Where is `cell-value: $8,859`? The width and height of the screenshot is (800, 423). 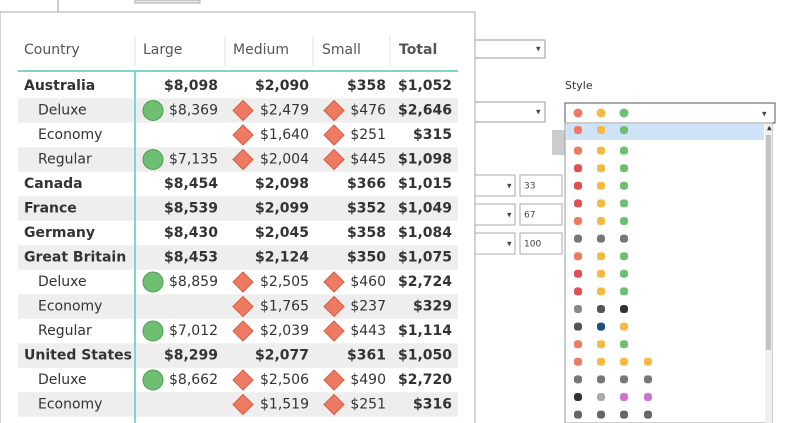 cell-value: $8,859 is located at coordinates (193, 282).